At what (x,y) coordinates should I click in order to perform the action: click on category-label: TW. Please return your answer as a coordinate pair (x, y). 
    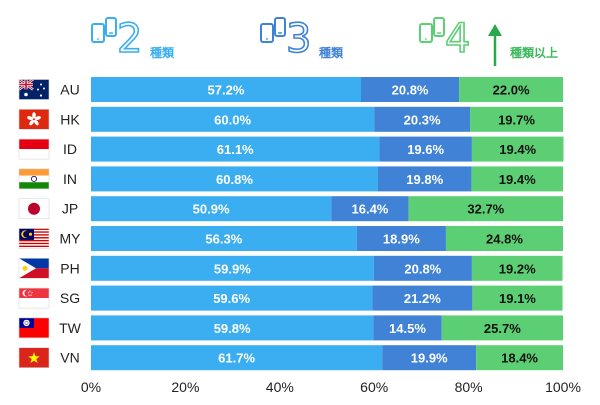
    Looking at the image, I should click on (70, 328).